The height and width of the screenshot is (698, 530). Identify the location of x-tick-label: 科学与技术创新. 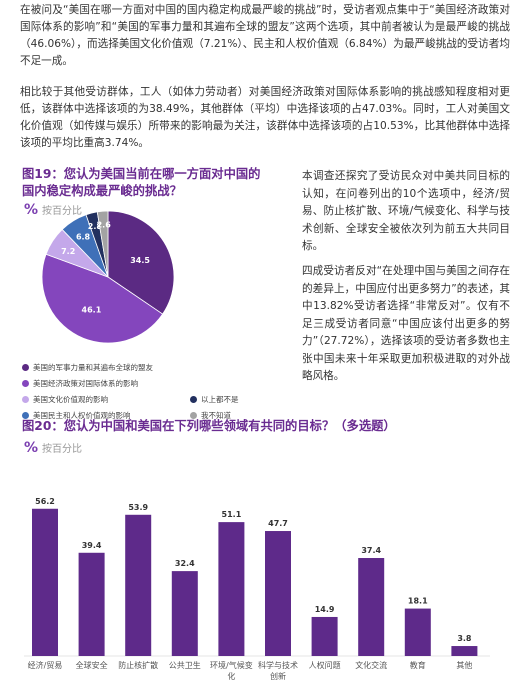
(278, 671).